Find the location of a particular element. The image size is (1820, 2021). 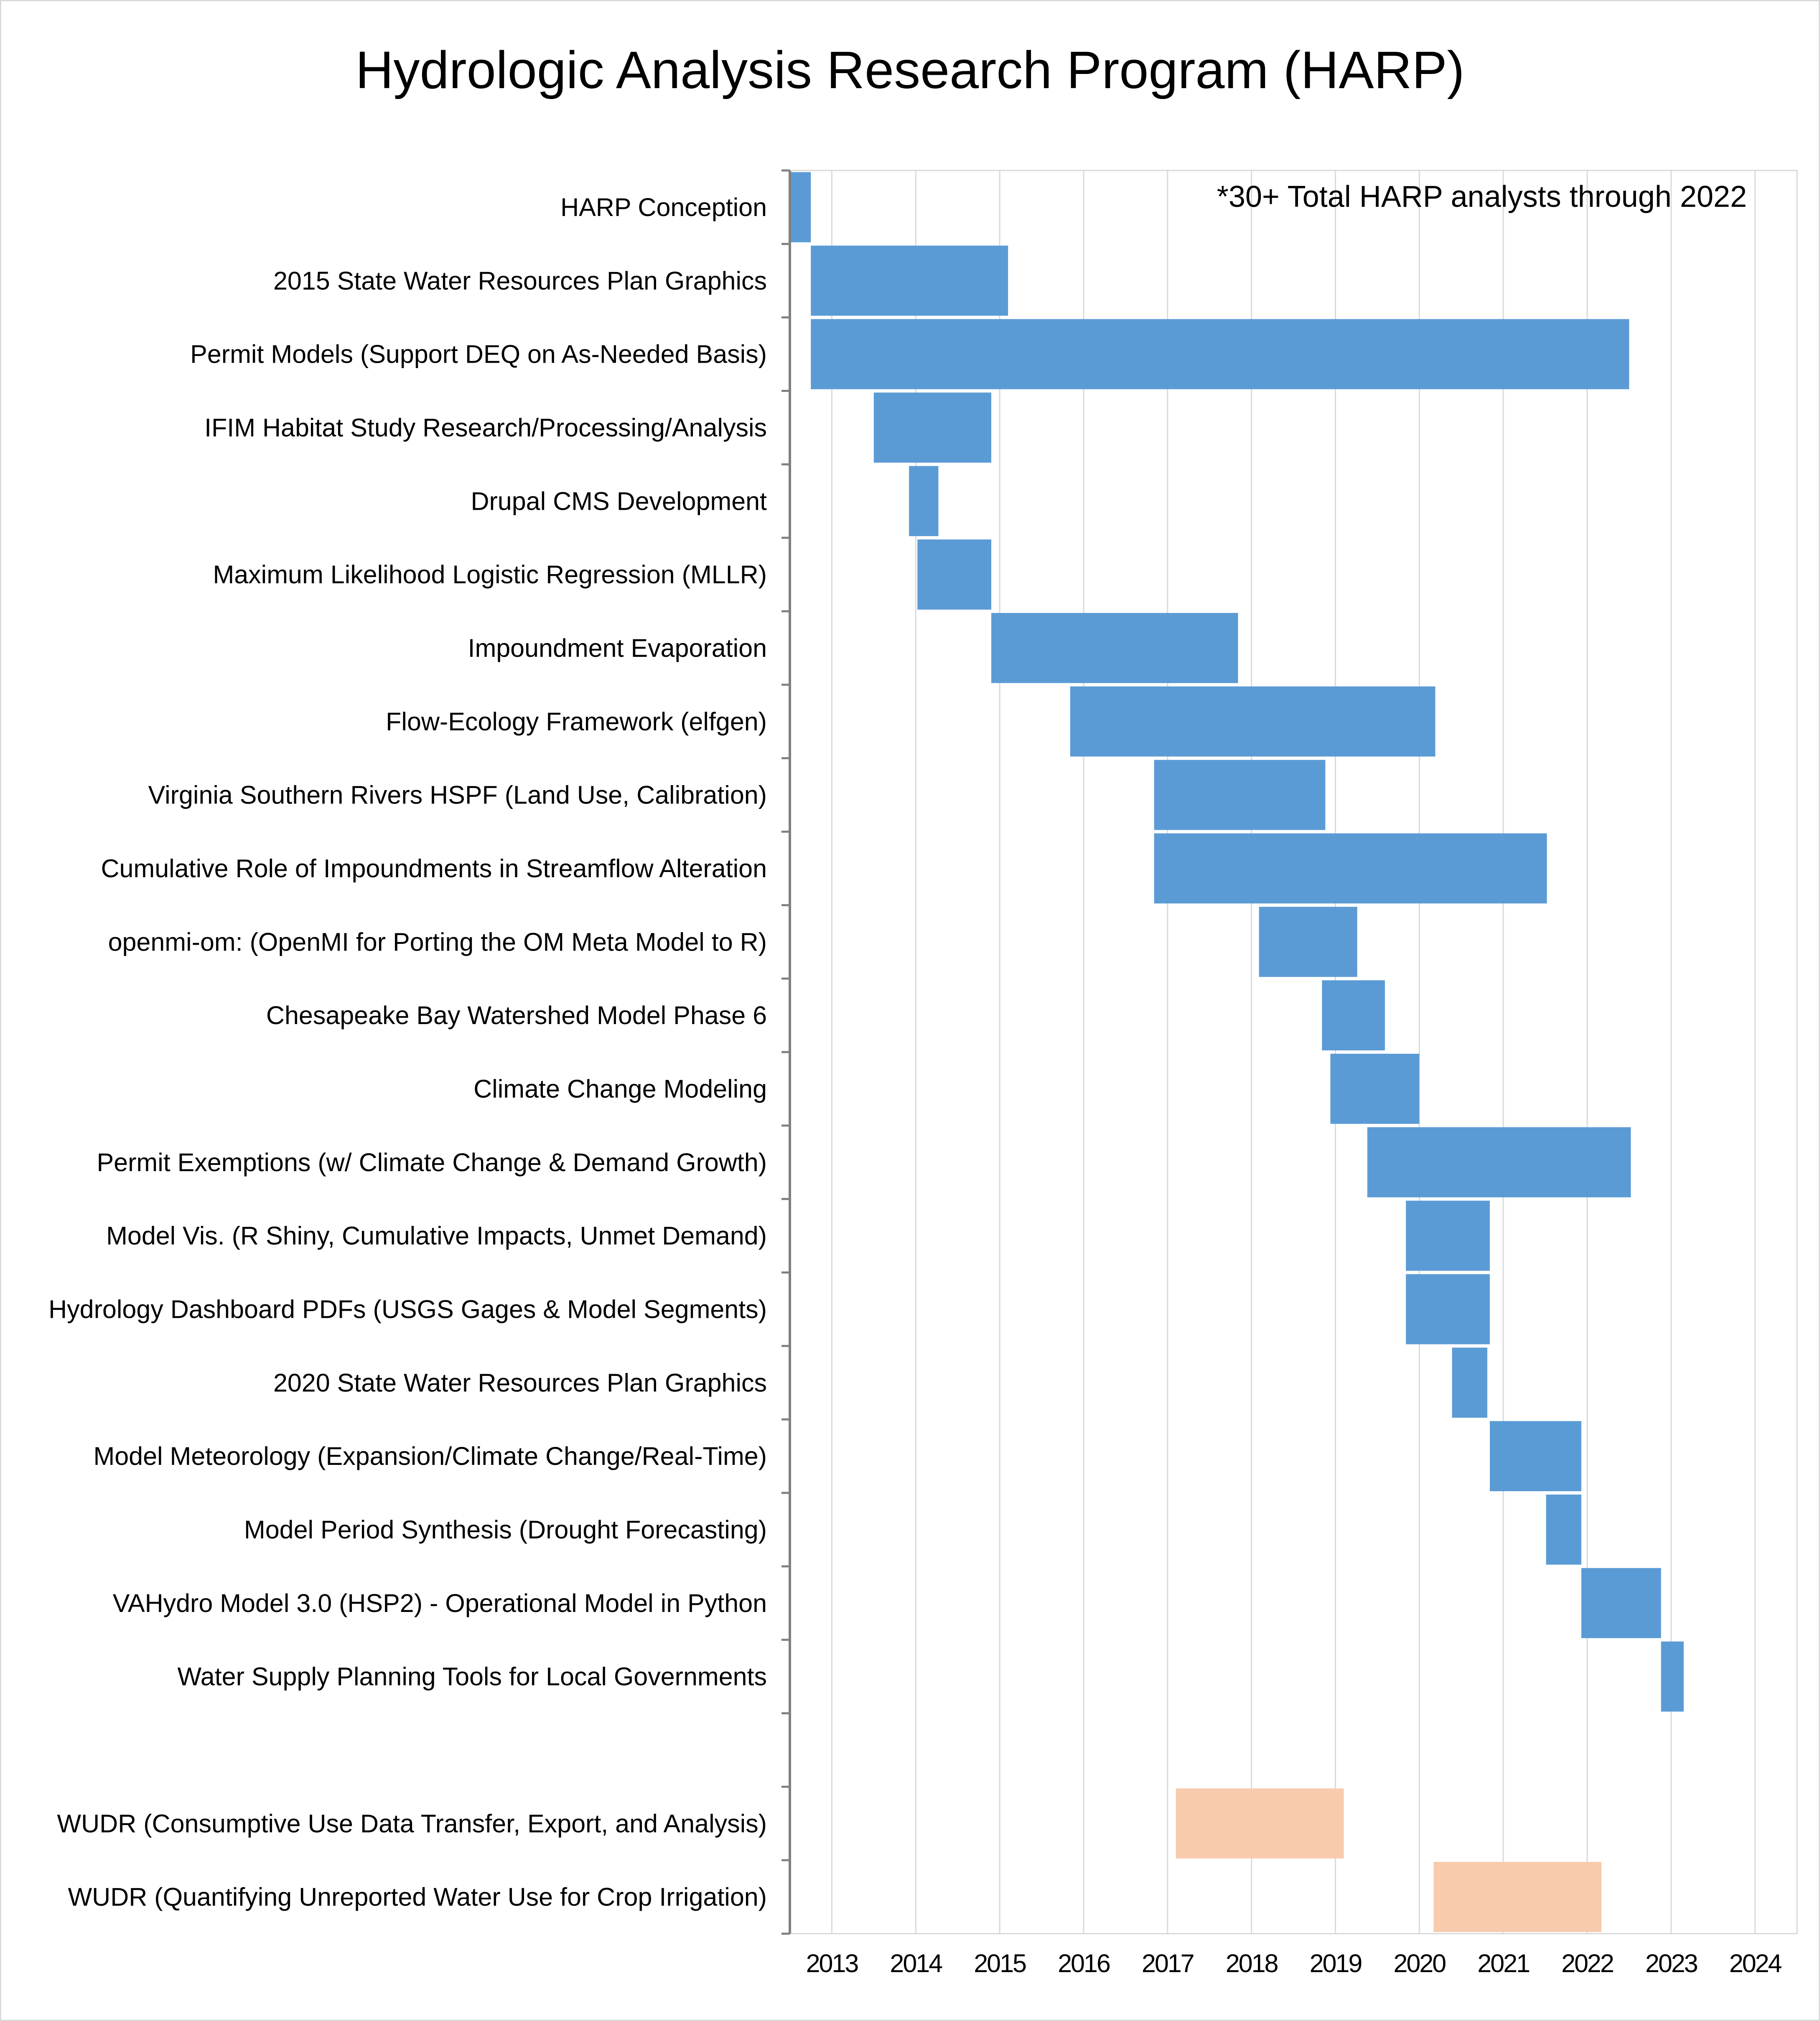

x-tick-label: 2017 is located at coordinates (1168, 1963).